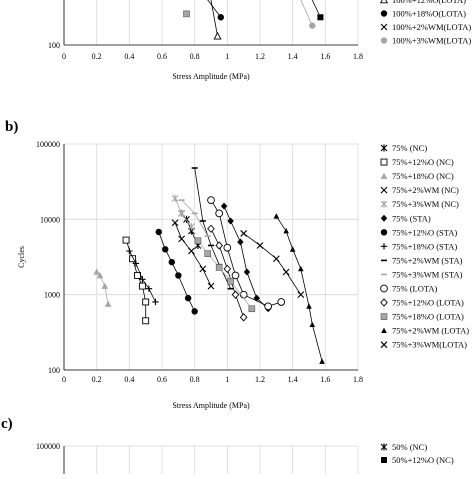  I want to click on legend-label: 100%+2%WM(LOTA), so click(431, 27).